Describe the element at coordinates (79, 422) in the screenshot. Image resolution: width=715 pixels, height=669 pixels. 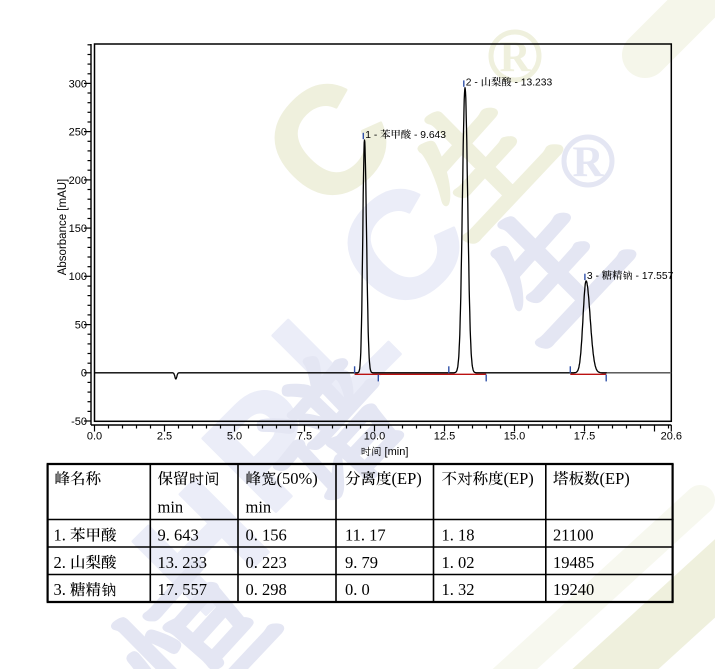
I see `svg-text: -50` at that location.